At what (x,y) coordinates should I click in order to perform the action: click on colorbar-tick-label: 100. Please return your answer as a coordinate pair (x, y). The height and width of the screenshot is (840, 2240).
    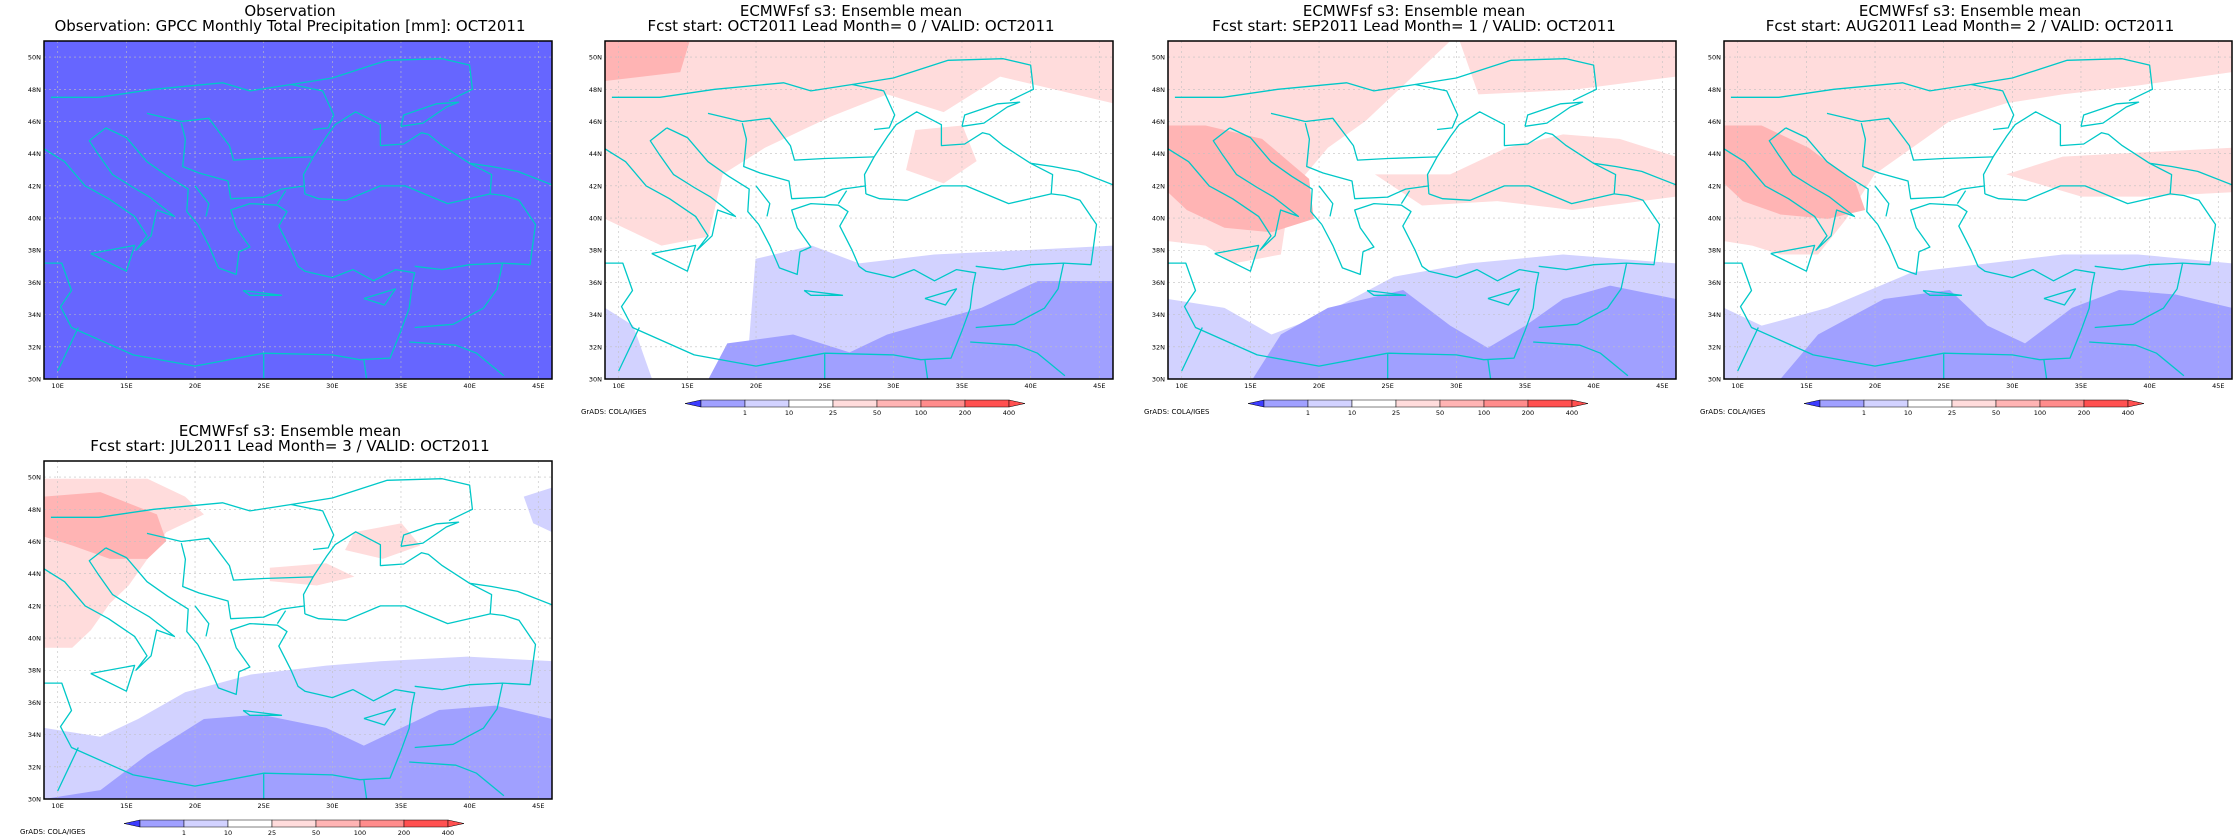
    Looking at the image, I should click on (2040, 413).